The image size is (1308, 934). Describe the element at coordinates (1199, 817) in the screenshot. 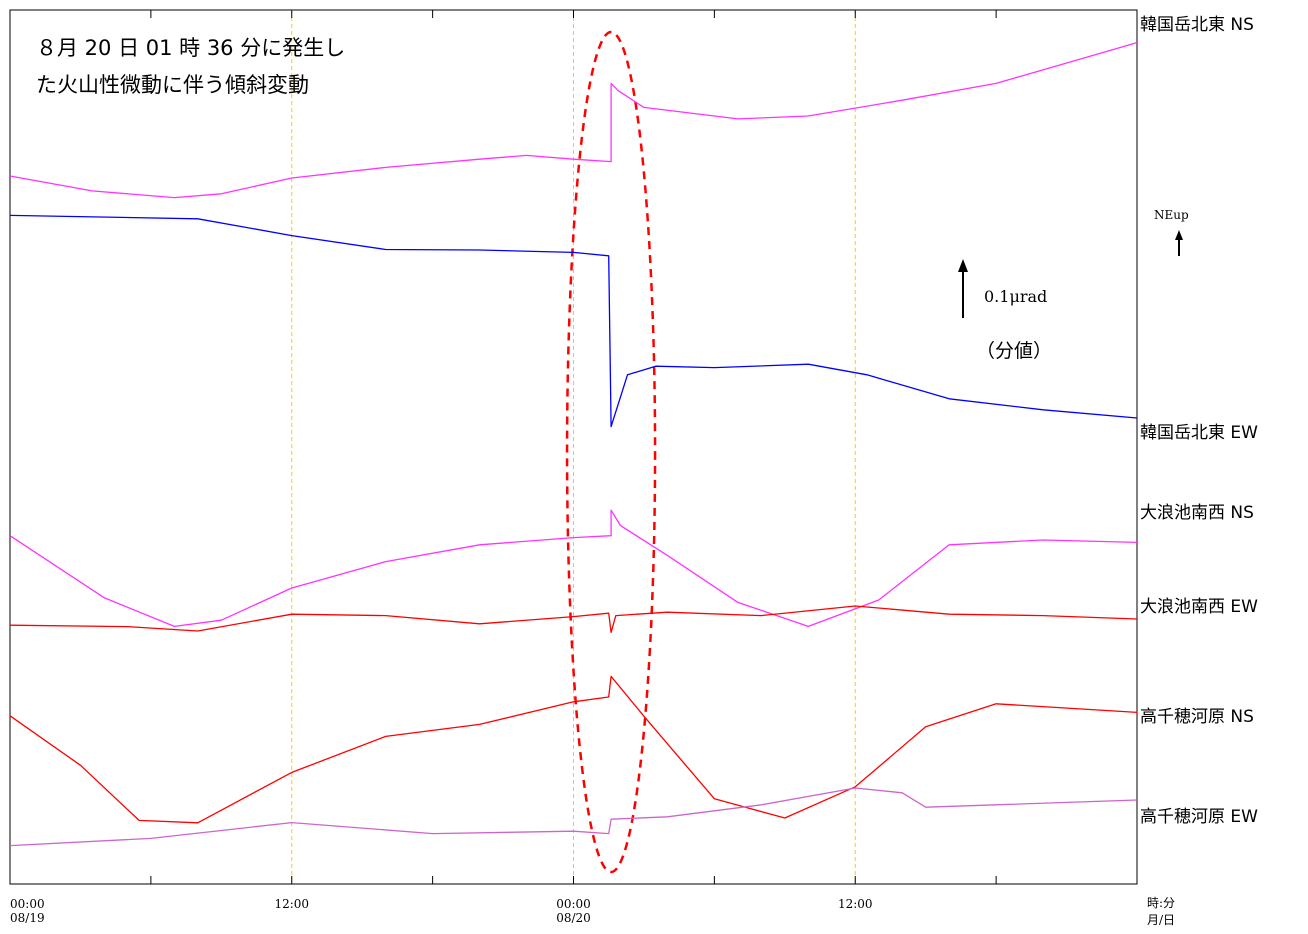

I see `series-label-6: 高千穂河原 EW` at that location.